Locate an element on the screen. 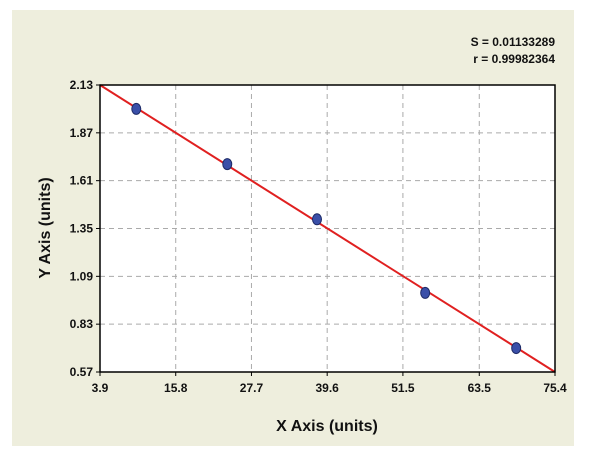 The height and width of the screenshot is (458, 600). x-tick-label: 27.7 is located at coordinates (252, 388).